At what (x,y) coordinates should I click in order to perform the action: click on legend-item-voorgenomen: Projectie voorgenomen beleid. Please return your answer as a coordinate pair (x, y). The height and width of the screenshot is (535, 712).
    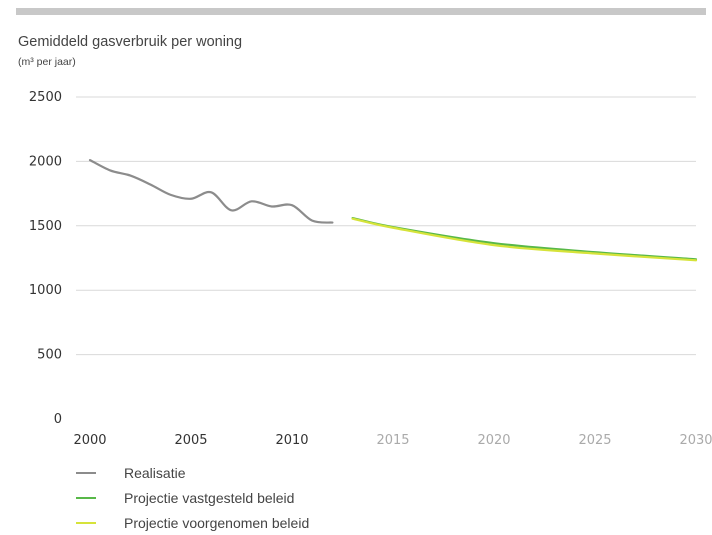
    Looking at the image, I should click on (192, 522).